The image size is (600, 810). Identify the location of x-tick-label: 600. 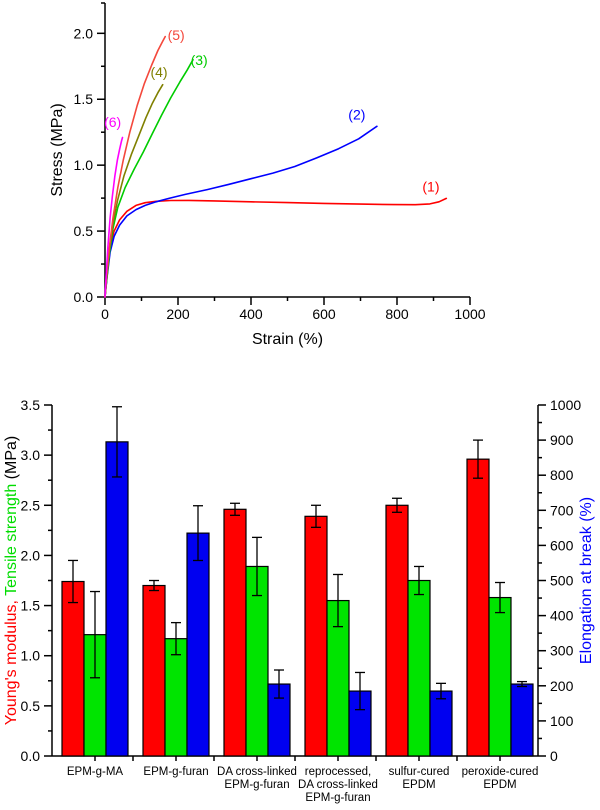
(324, 314).